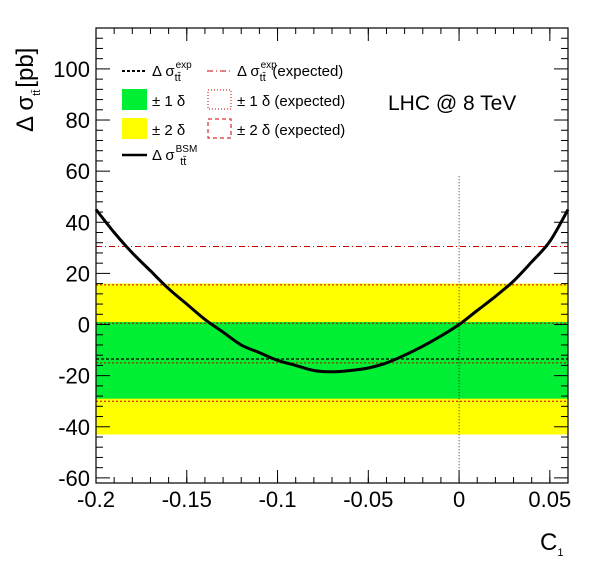 The width and height of the screenshot is (596, 572). What do you see at coordinates (174, 156) in the screenshot?
I see `legend-label-bsm: Δ σBSM tt̄` at bounding box center [174, 156].